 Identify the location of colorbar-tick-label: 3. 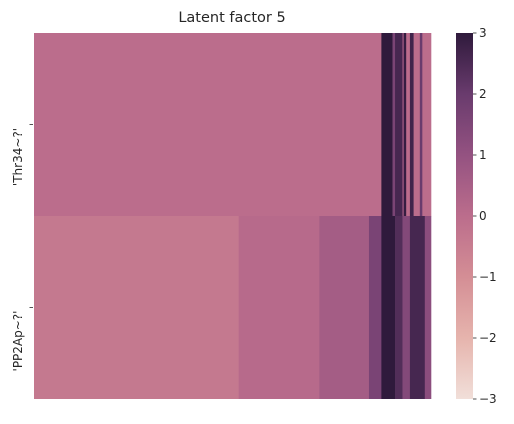
(483, 33).